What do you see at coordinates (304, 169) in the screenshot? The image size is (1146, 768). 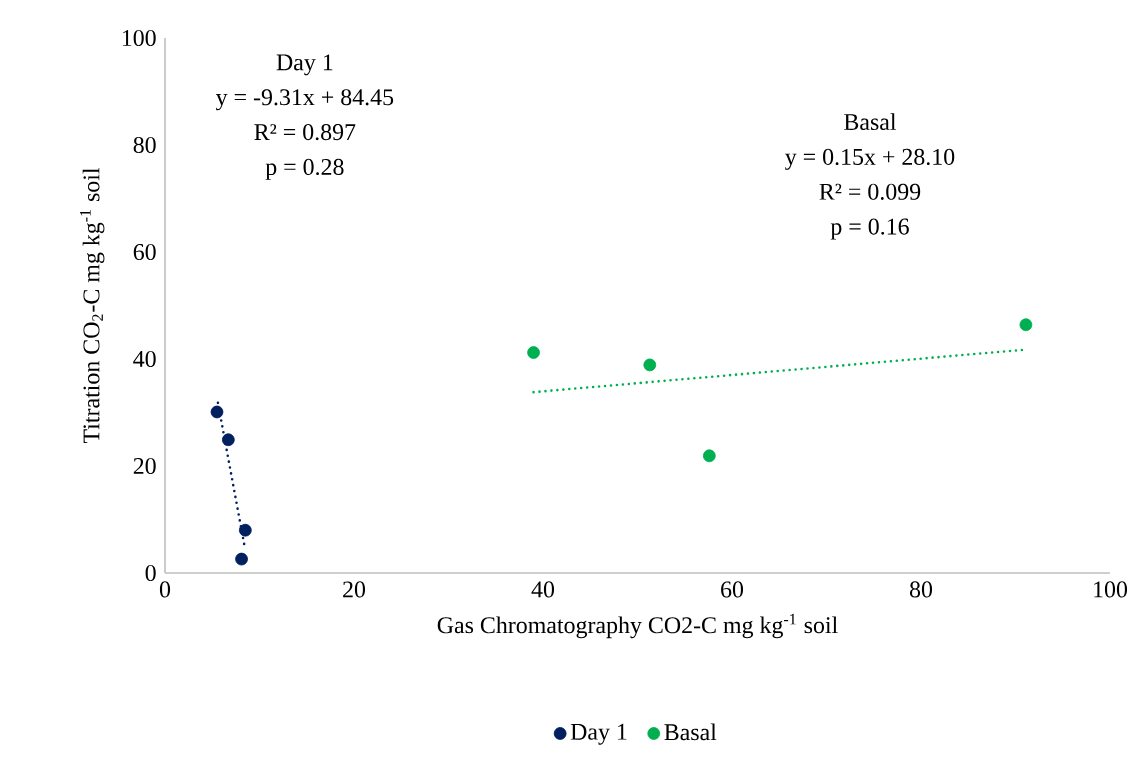 I see `annotation: p = 0.28` at bounding box center [304, 169].